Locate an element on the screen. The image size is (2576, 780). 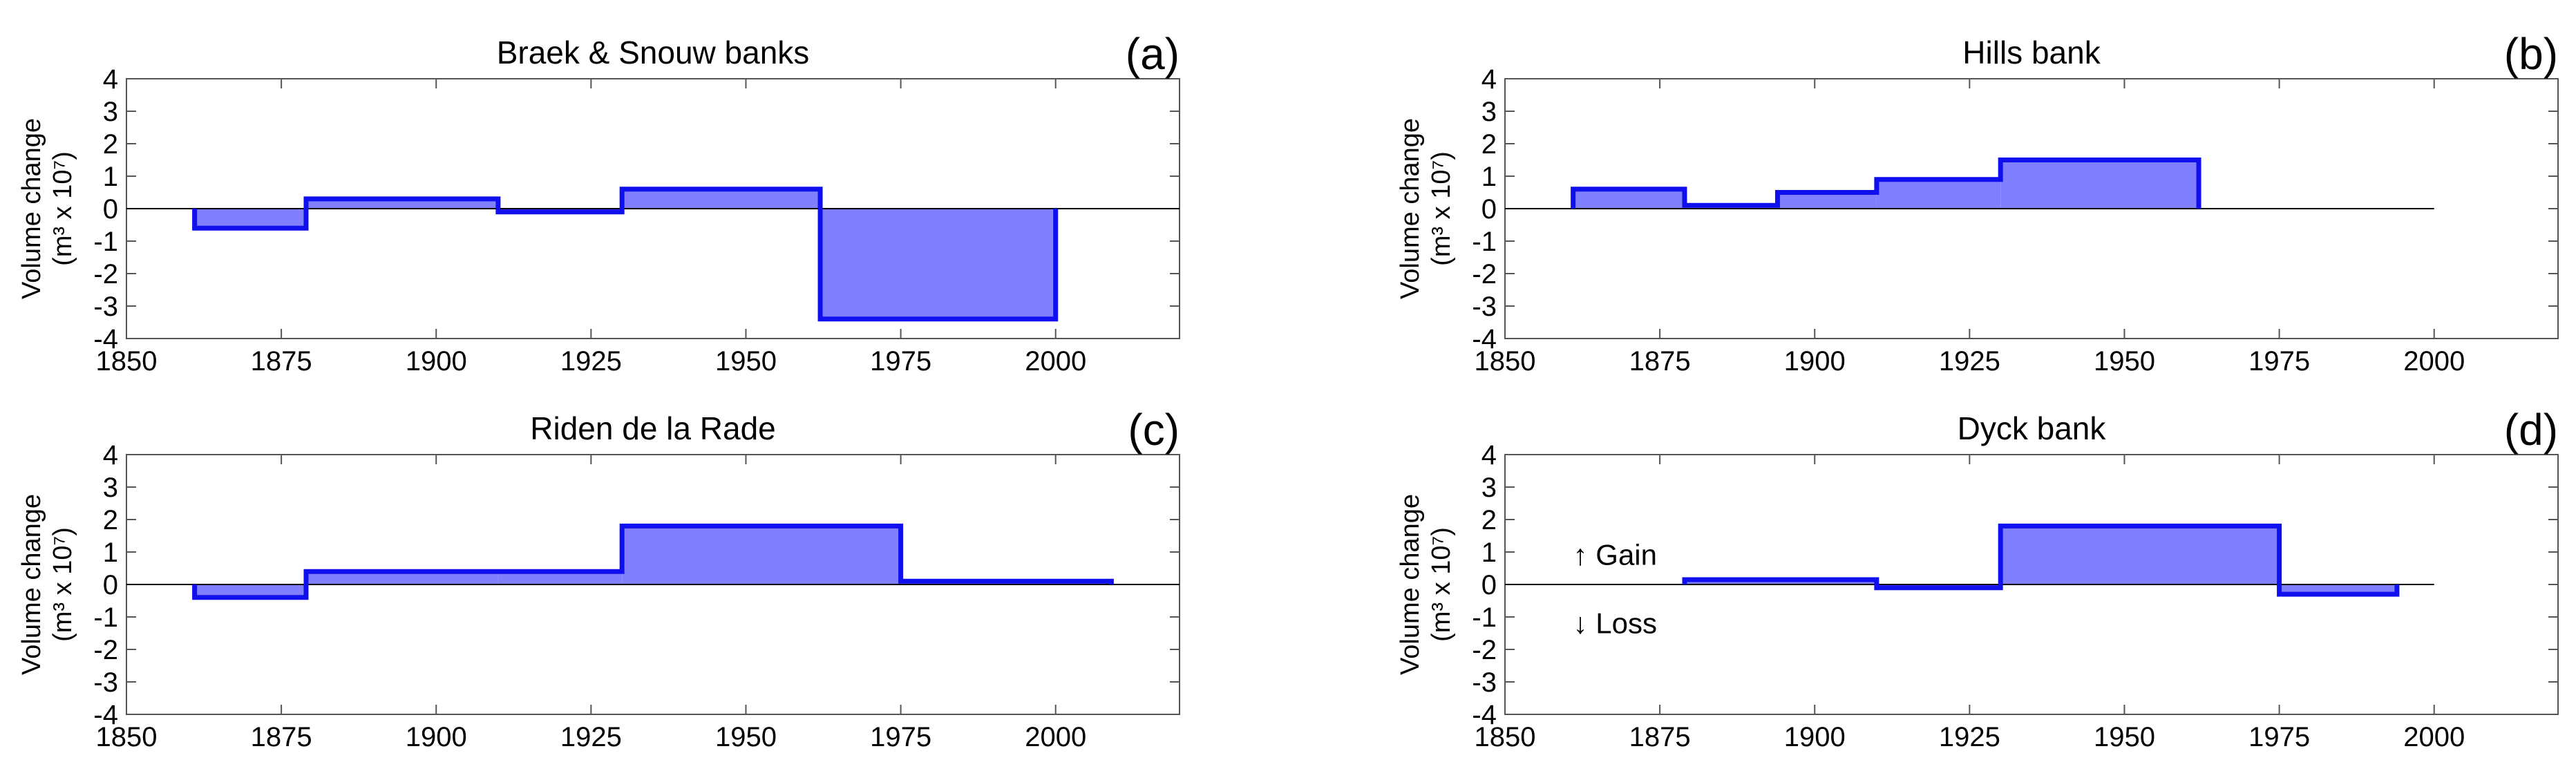
annotation: ↑ Gain is located at coordinates (1615, 555).